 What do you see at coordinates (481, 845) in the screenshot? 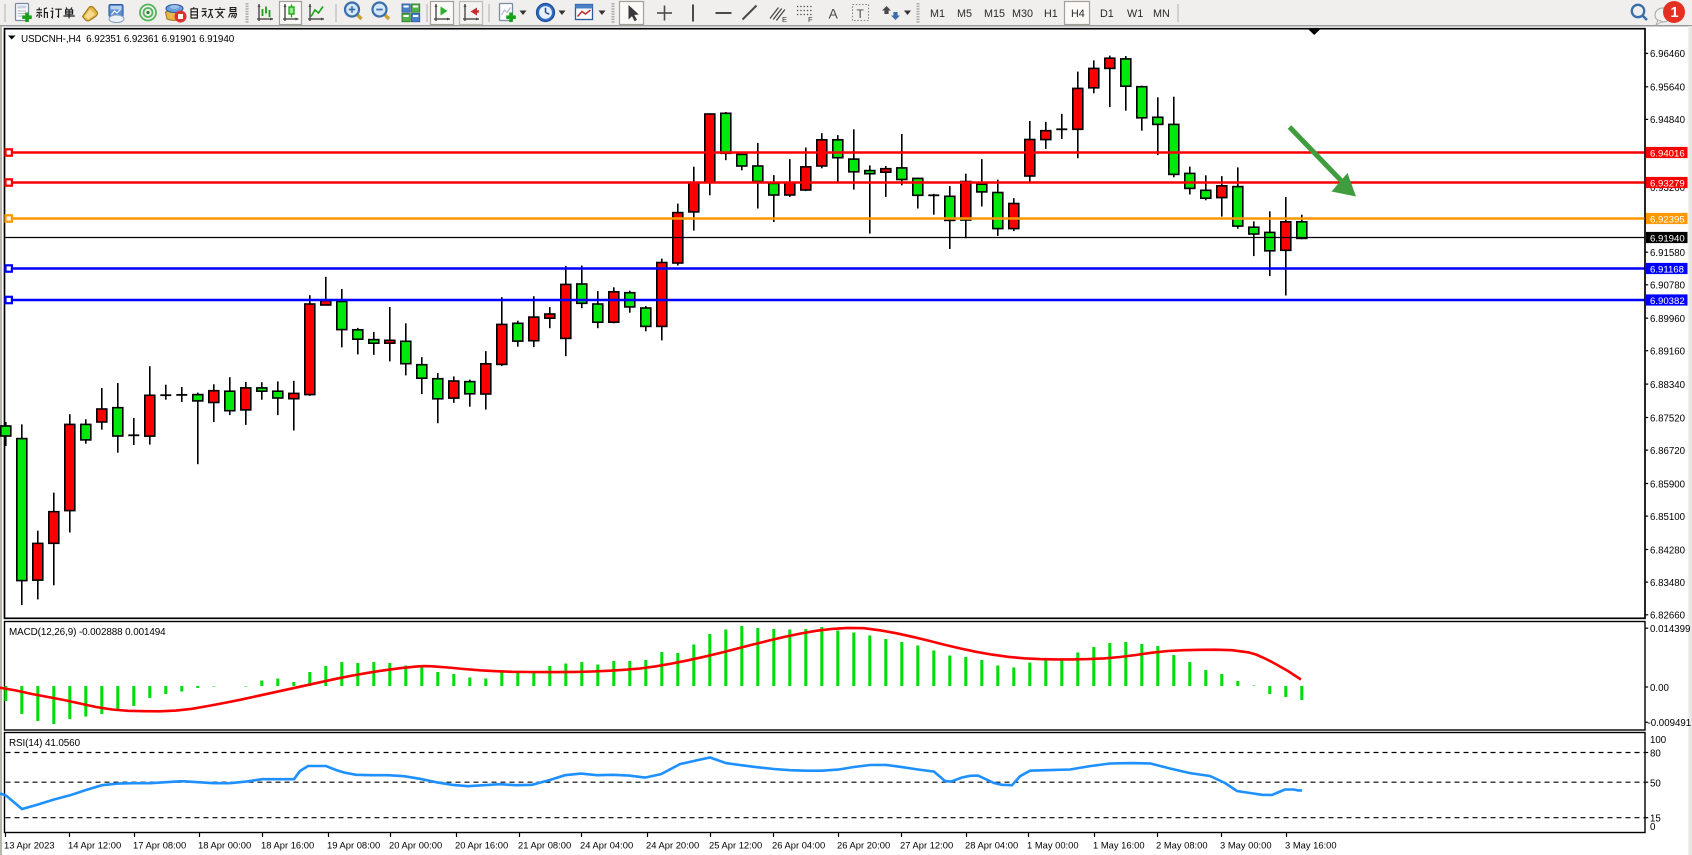
I see `svg-text: 20 Apr 16:00` at bounding box center [481, 845].